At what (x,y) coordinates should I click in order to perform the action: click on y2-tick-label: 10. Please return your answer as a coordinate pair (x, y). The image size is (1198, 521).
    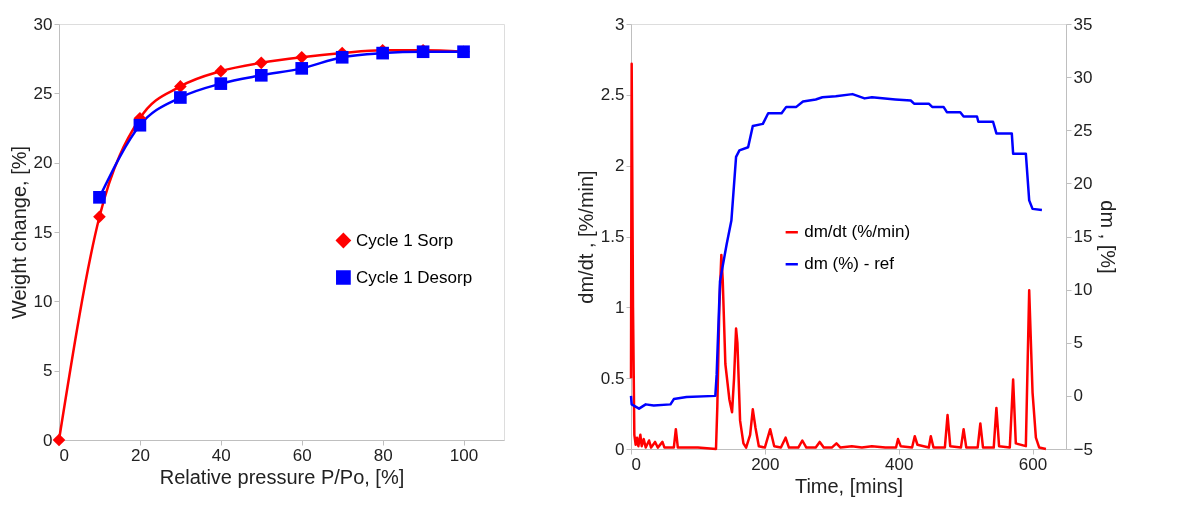
    Looking at the image, I should click on (1083, 290).